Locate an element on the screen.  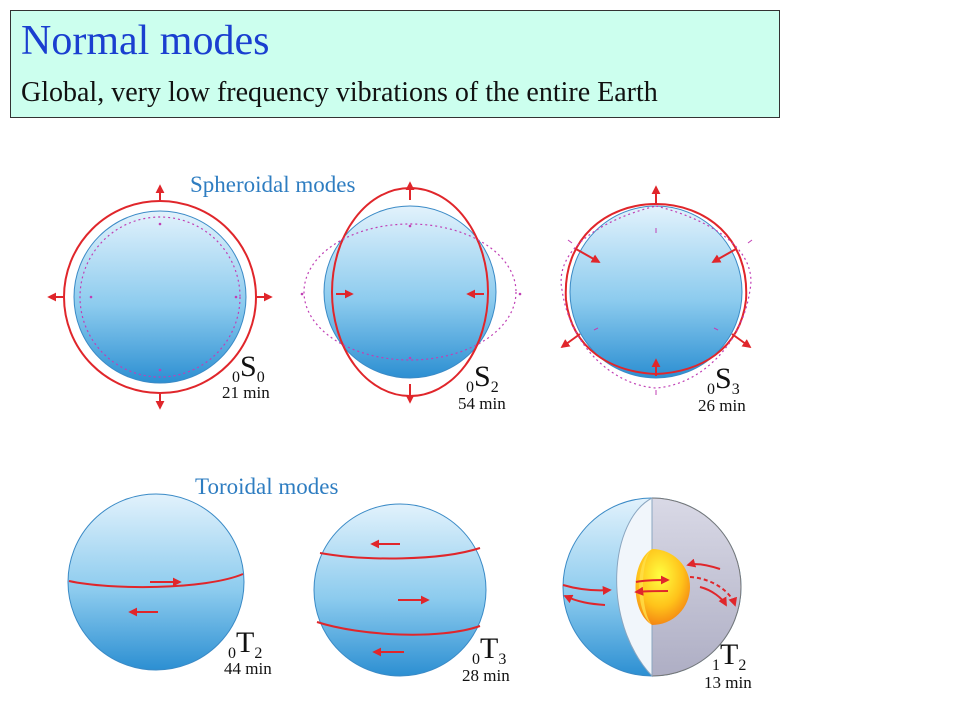
radial-arrows is located at coordinates (160, 297).